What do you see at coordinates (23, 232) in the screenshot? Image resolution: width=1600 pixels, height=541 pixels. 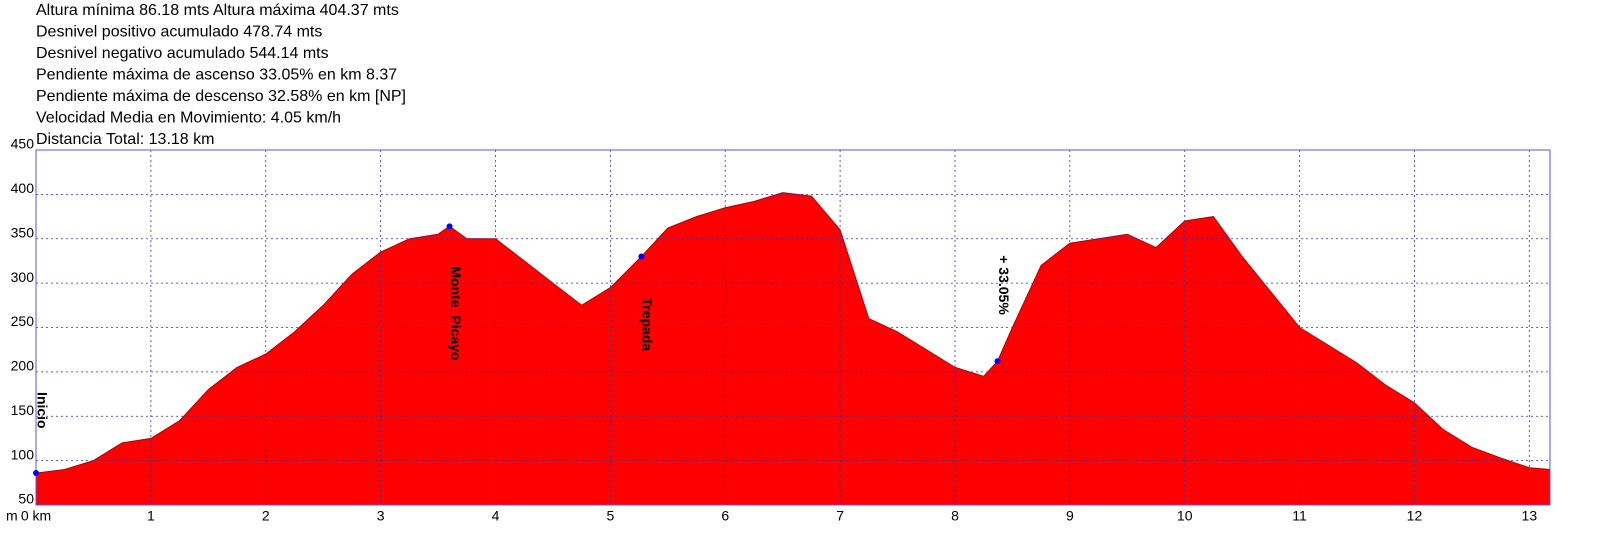 I see `y-tick-label: 350` at bounding box center [23, 232].